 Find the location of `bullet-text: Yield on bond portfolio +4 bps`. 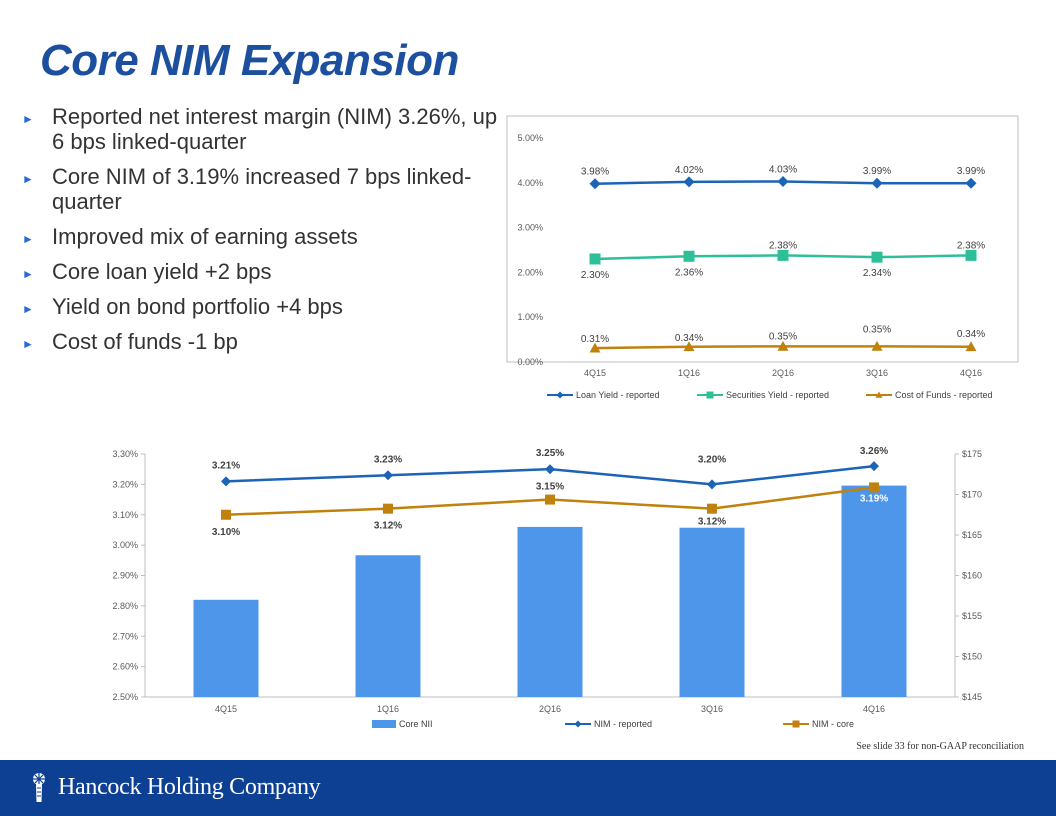

bullet-text: Yield on bond portfolio +4 bps is located at coordinates (197, 306).